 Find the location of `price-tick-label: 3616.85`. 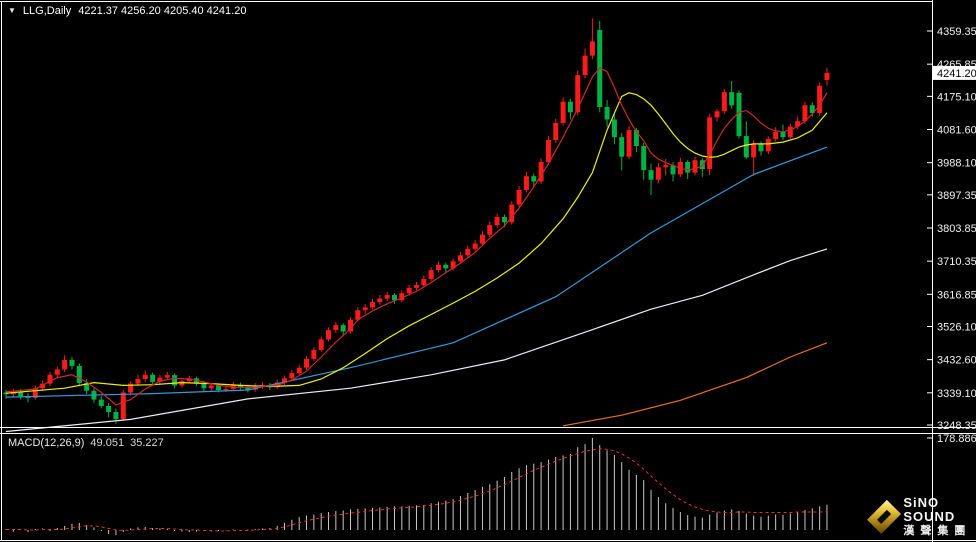

price-tick-label: 3616.85 is located at coordinates (956, 295).